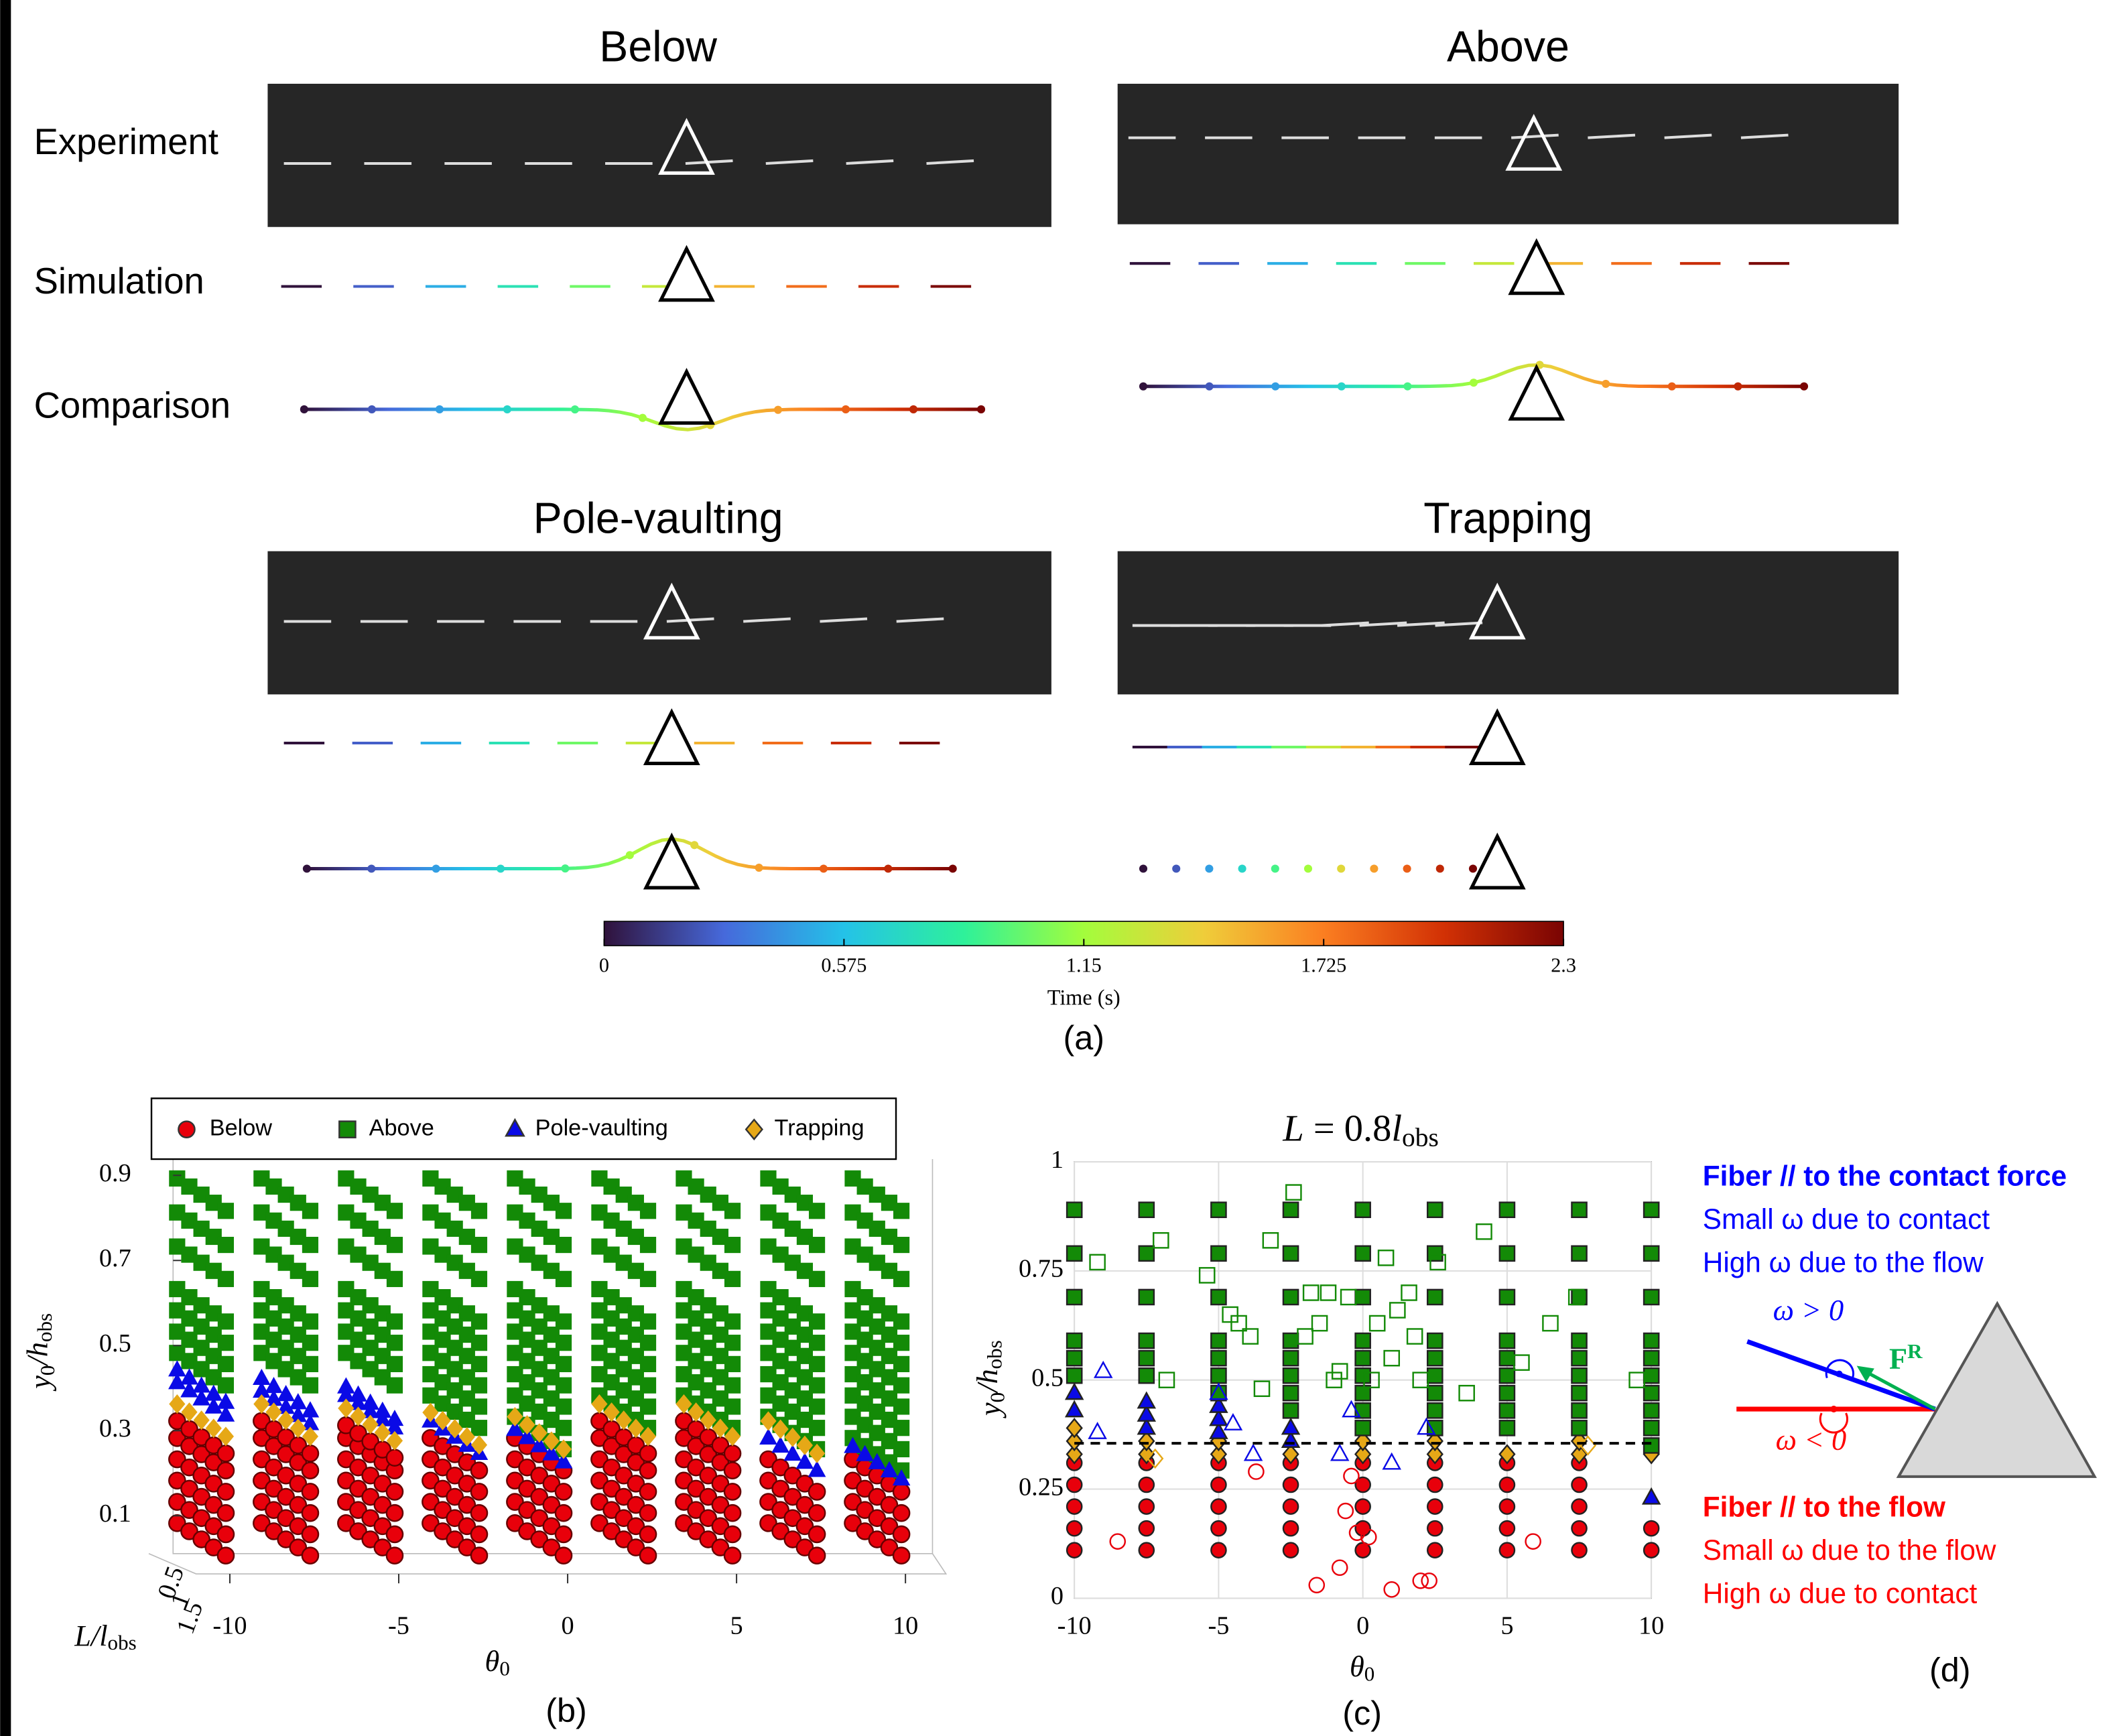  I want to click on x-tick-label: -5, so click(1218, 1625).